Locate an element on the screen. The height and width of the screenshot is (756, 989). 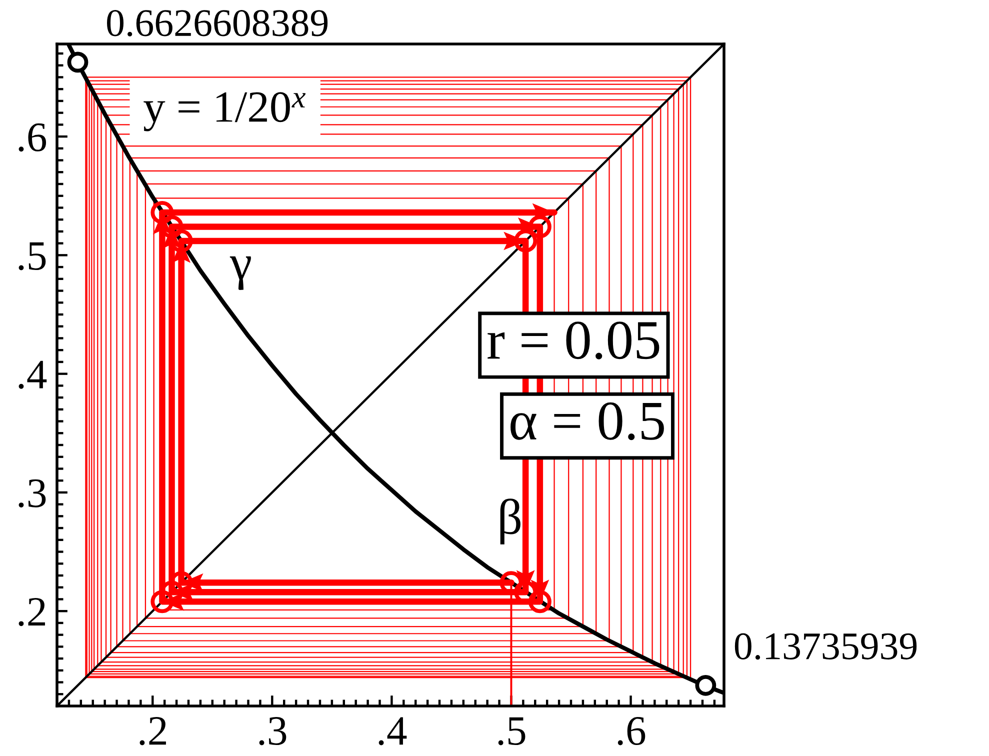
x-tick-label: .5 is located at coordinates (512, 731).